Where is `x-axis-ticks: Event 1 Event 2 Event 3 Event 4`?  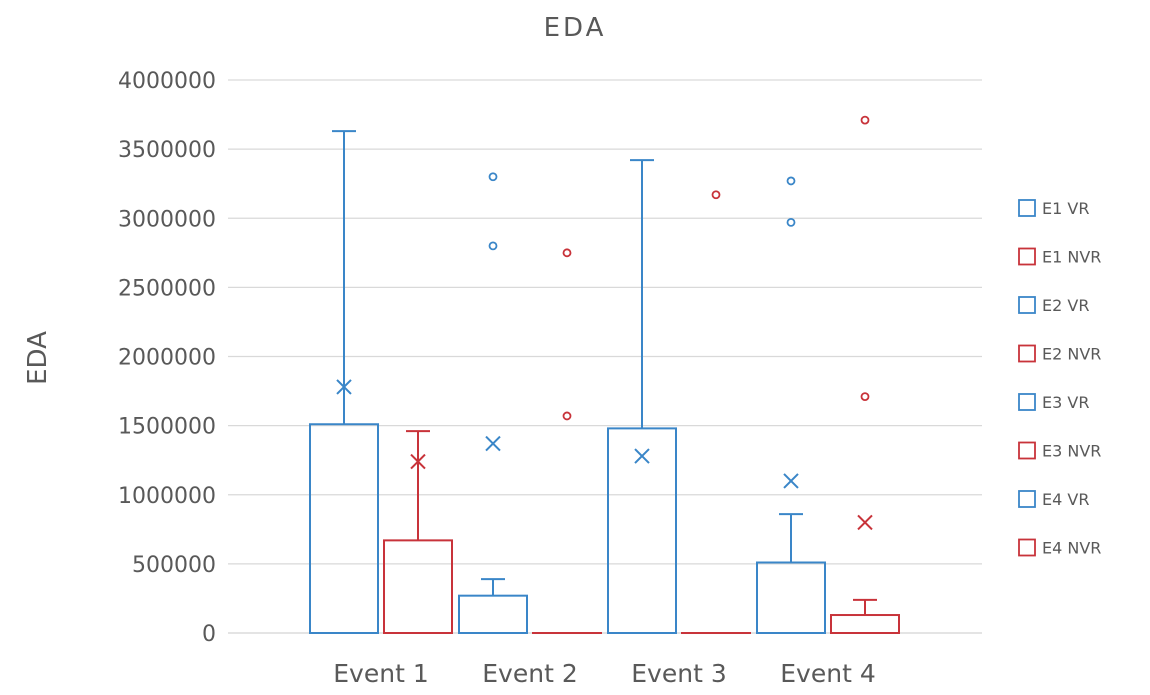 x-axis-ticks: Event 1 Event 2 Event 3 Event 4 is located at coordinates (604, 673).